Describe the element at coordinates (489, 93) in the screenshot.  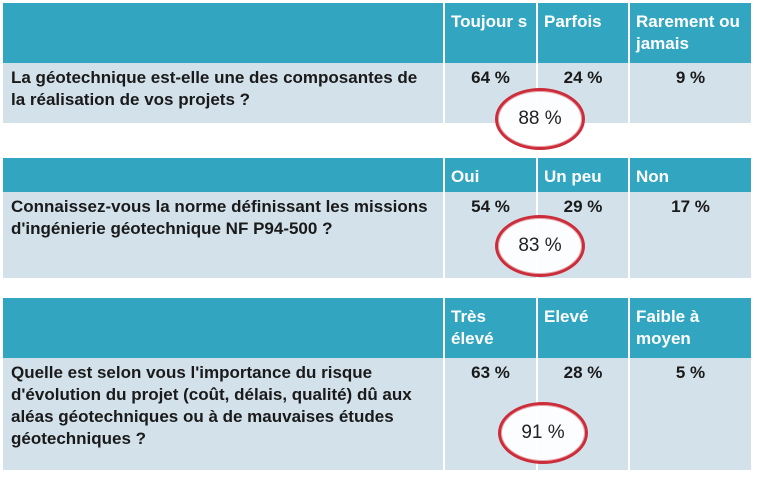
I see `table-1-value-1: 64 %` at that location.